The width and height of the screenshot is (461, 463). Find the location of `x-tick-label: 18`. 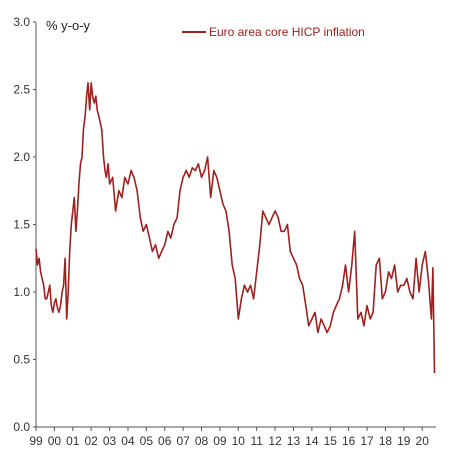

x-tick-label: 18 is located at coordinates (386, 441).